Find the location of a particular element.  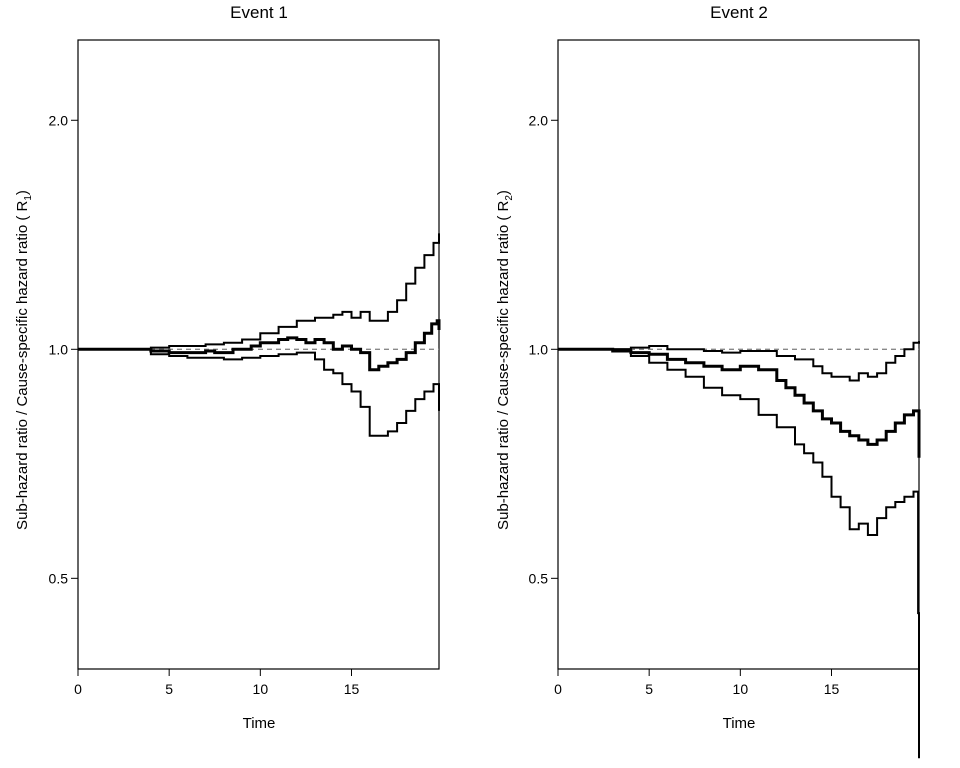

series-group is located at coordinates (259, 335).